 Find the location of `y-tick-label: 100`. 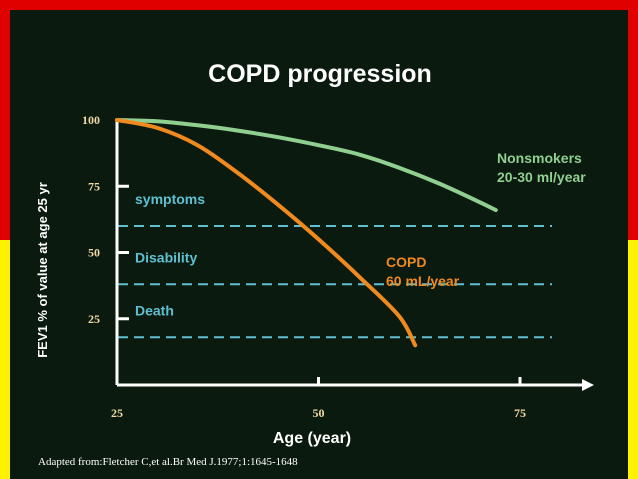

y-tick-label: 100 is located at coordinates (91, 120).